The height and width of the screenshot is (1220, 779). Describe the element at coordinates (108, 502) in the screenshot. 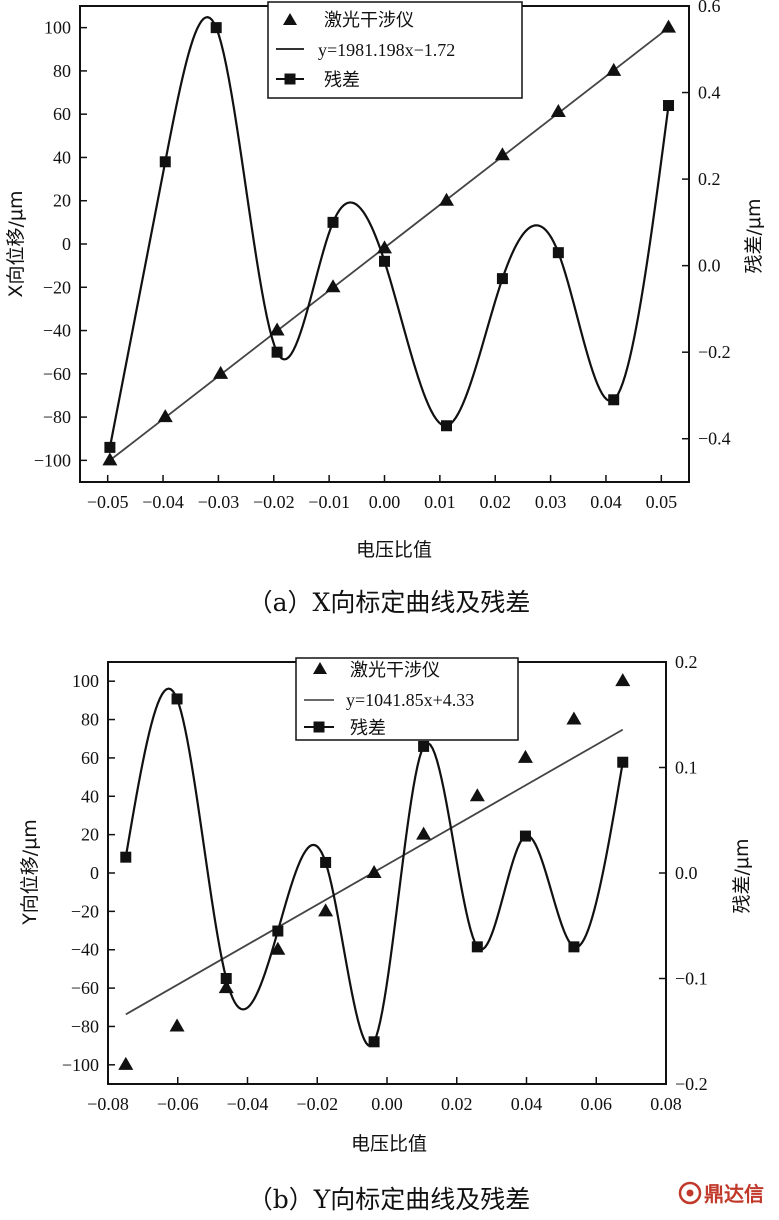

I see `x-tick-label: −0.05` at that location.